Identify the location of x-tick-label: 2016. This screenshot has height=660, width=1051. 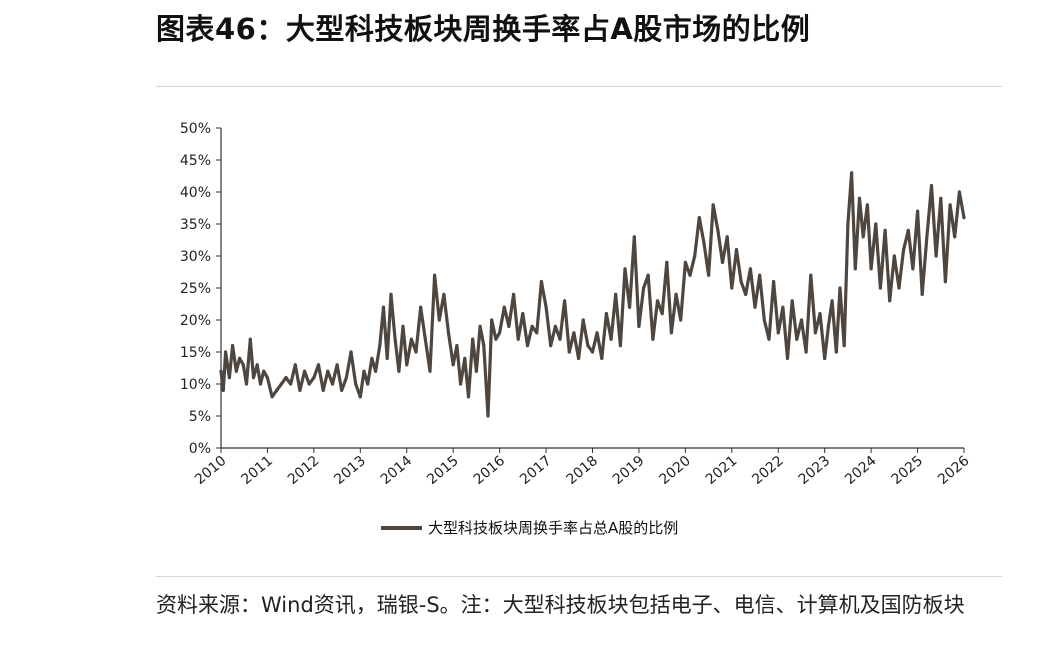
(490, 470).